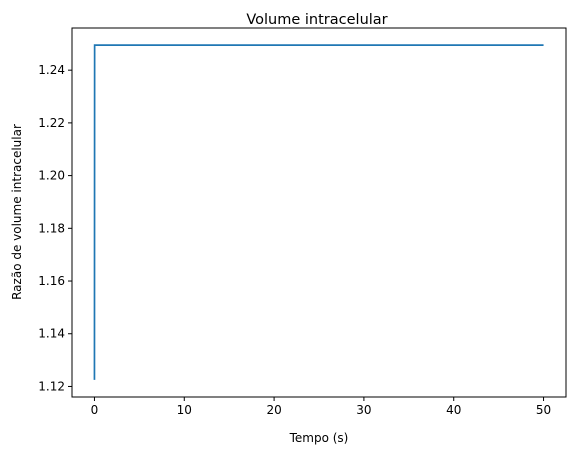 The width and height of the screenshot is (576, 455). I want to click on y-tick-label: 1.16, so click(51, 281).